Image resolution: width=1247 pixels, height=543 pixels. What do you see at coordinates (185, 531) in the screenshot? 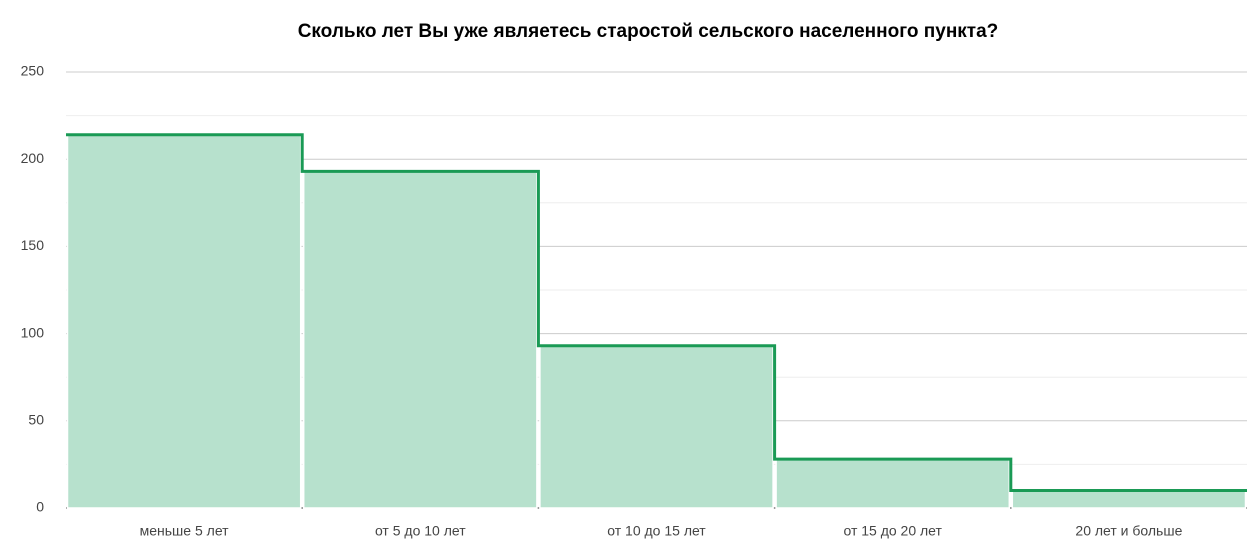
I see `x-tick-label: меньше 5 лет` at bounding box center [185, 531].